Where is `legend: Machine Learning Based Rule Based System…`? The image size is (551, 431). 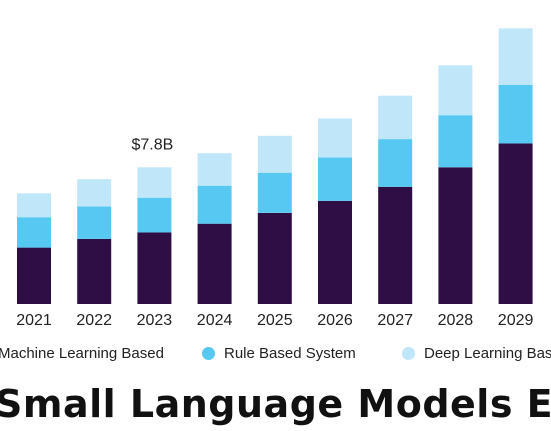 legend: Machine Learning Based Rule Based System… is located at coordinates (275, 353).